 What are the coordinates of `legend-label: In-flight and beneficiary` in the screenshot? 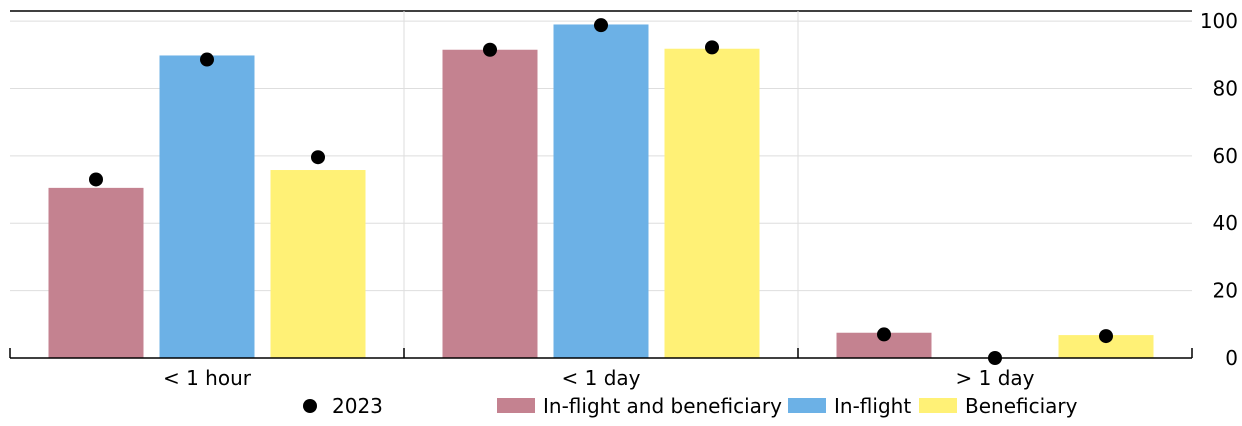 It's located at (662, 406).